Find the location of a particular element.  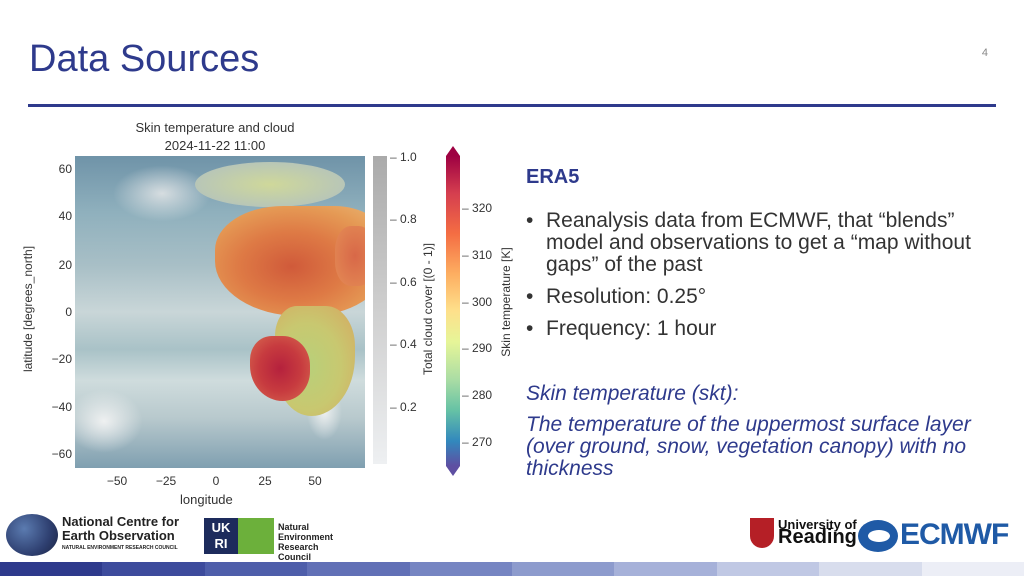

bullet-item: Frequency: 1 hour is located at coordinates (761, 329).